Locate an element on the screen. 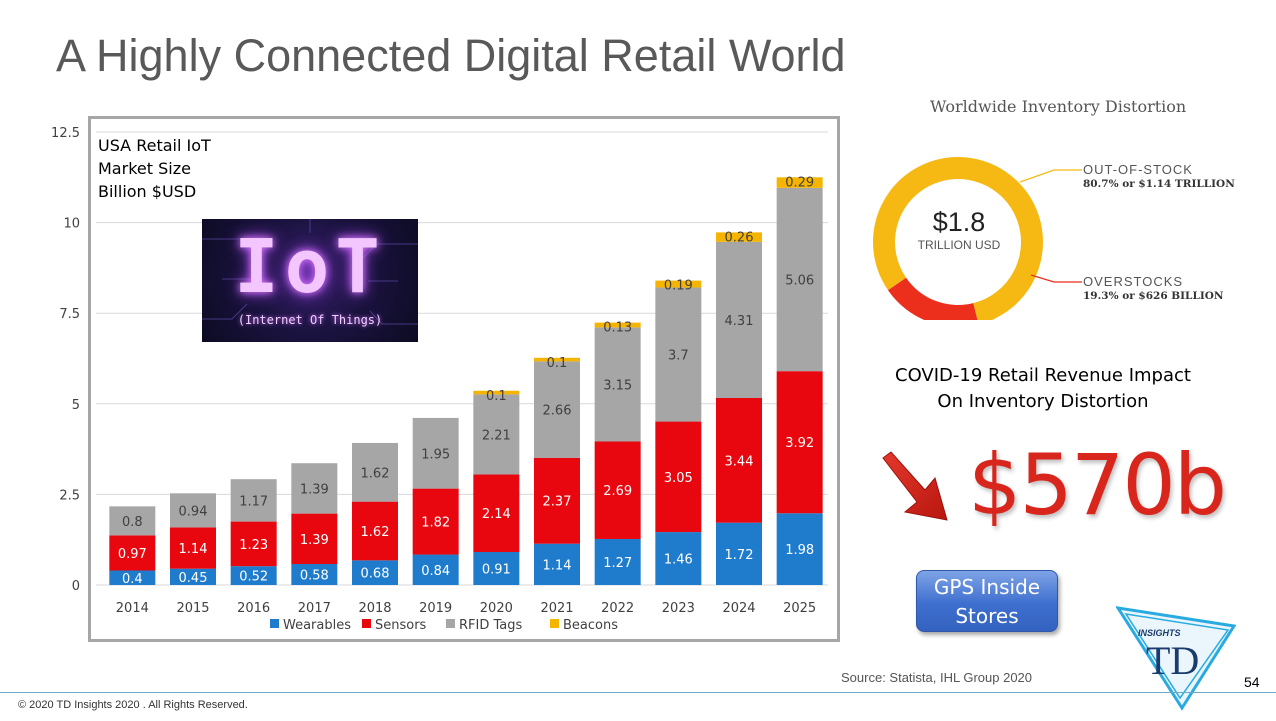 The width and height of the screenshot is (1276, 721). gps-inside-stores-button: GPS Inside Stores is located at coordinates (987, 601).